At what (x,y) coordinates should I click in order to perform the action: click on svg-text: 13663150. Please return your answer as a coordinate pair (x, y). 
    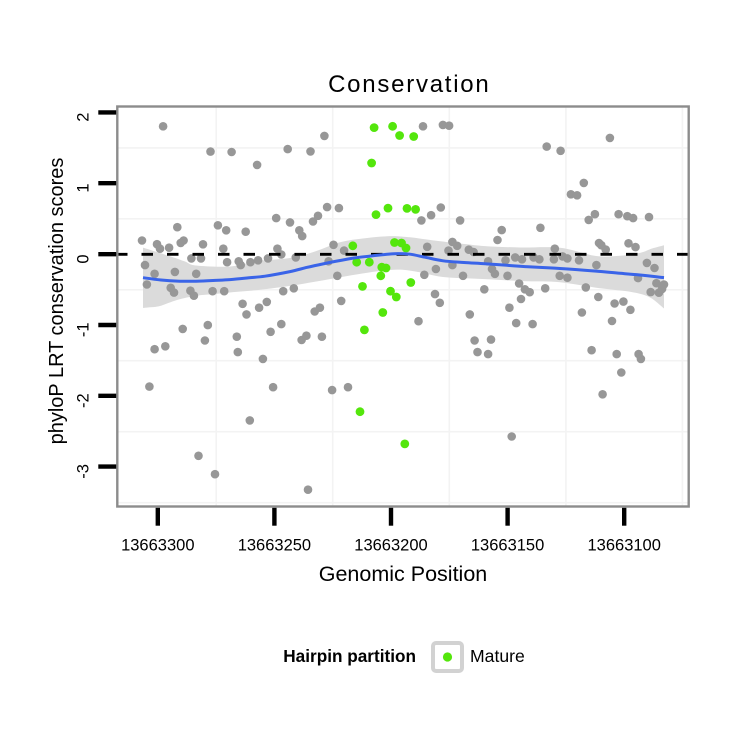
    Looking at the image, I should click on (507, 546).